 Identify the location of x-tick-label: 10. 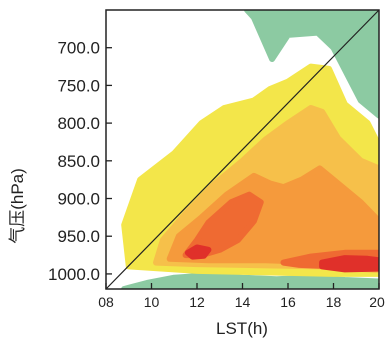
(152, 302).